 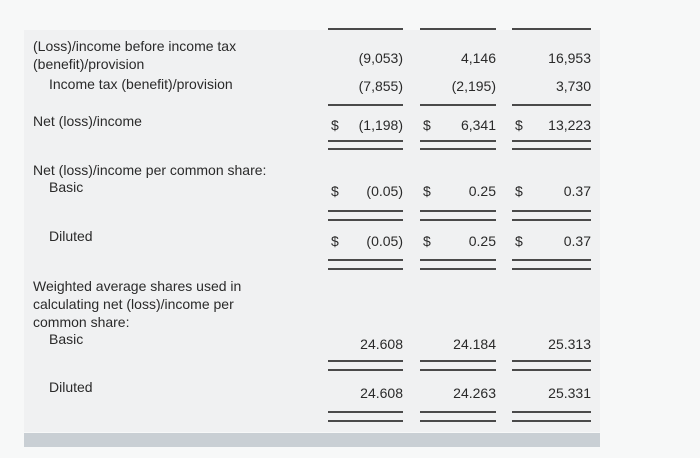 I want to click on amount: 24.263, so click(x=474, y=393).